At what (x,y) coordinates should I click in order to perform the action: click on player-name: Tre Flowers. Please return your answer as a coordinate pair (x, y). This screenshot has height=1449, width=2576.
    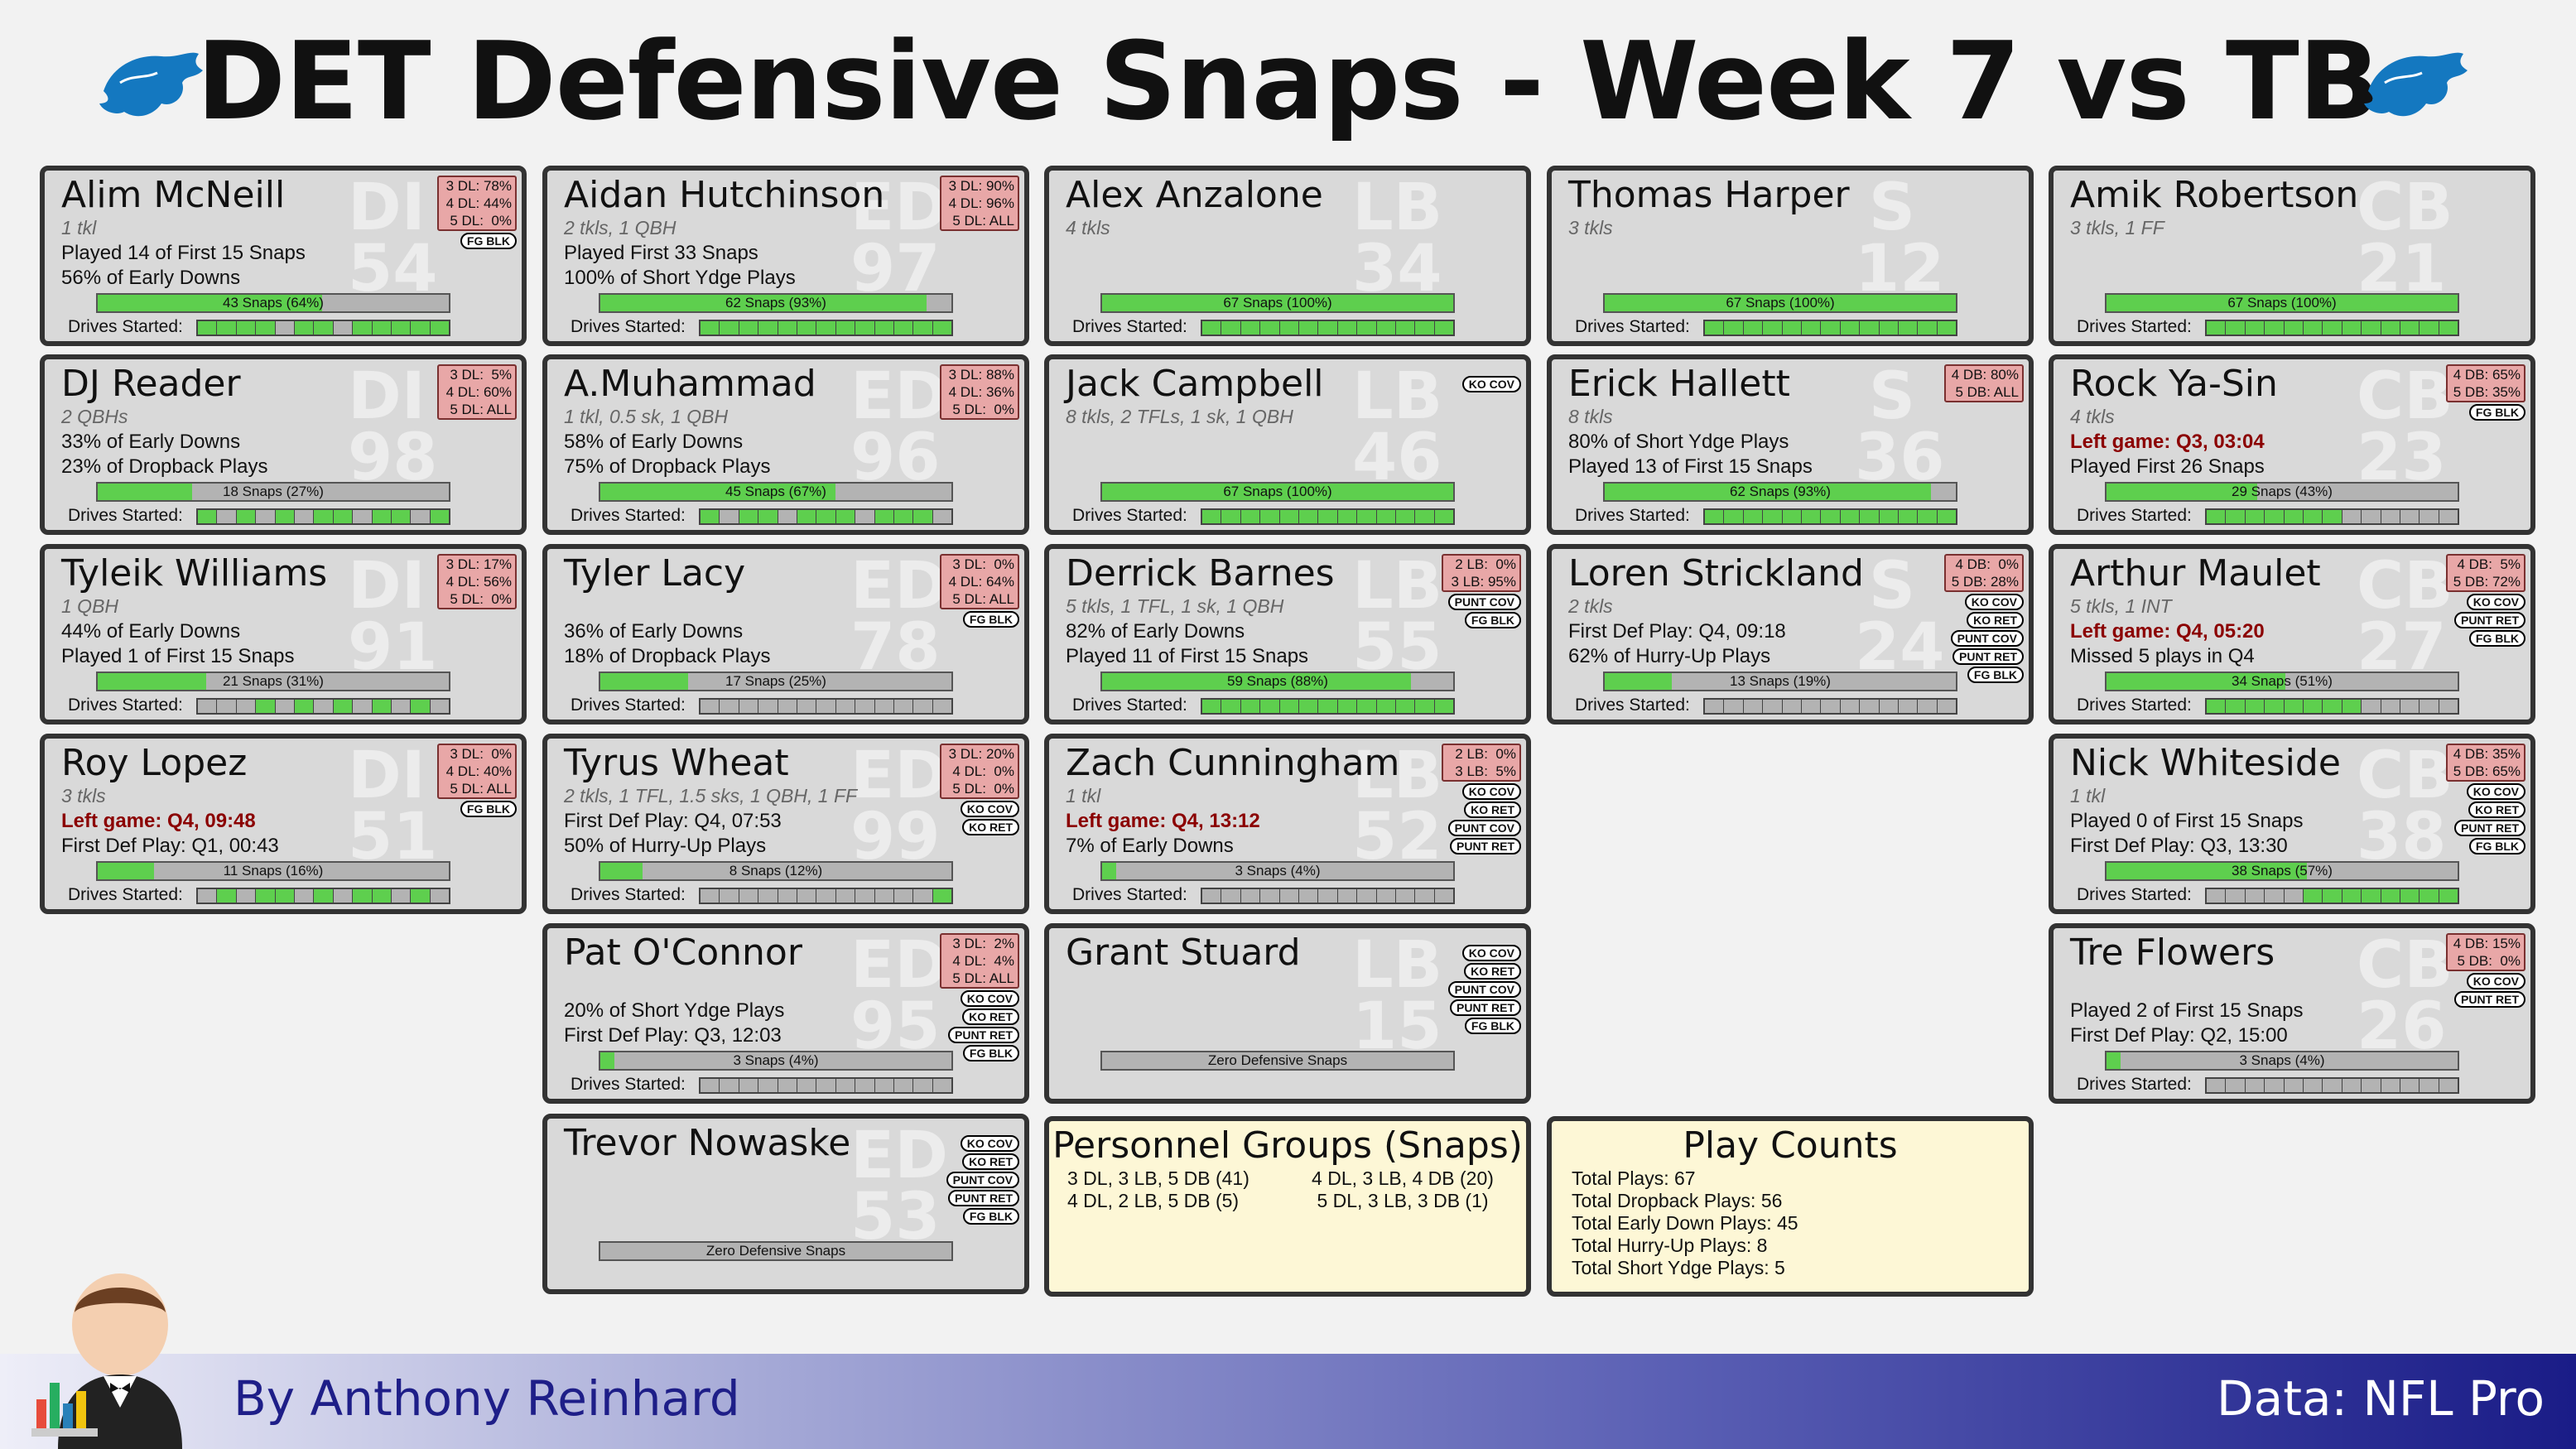
    Looking at the image, I should click on (2172, 953).